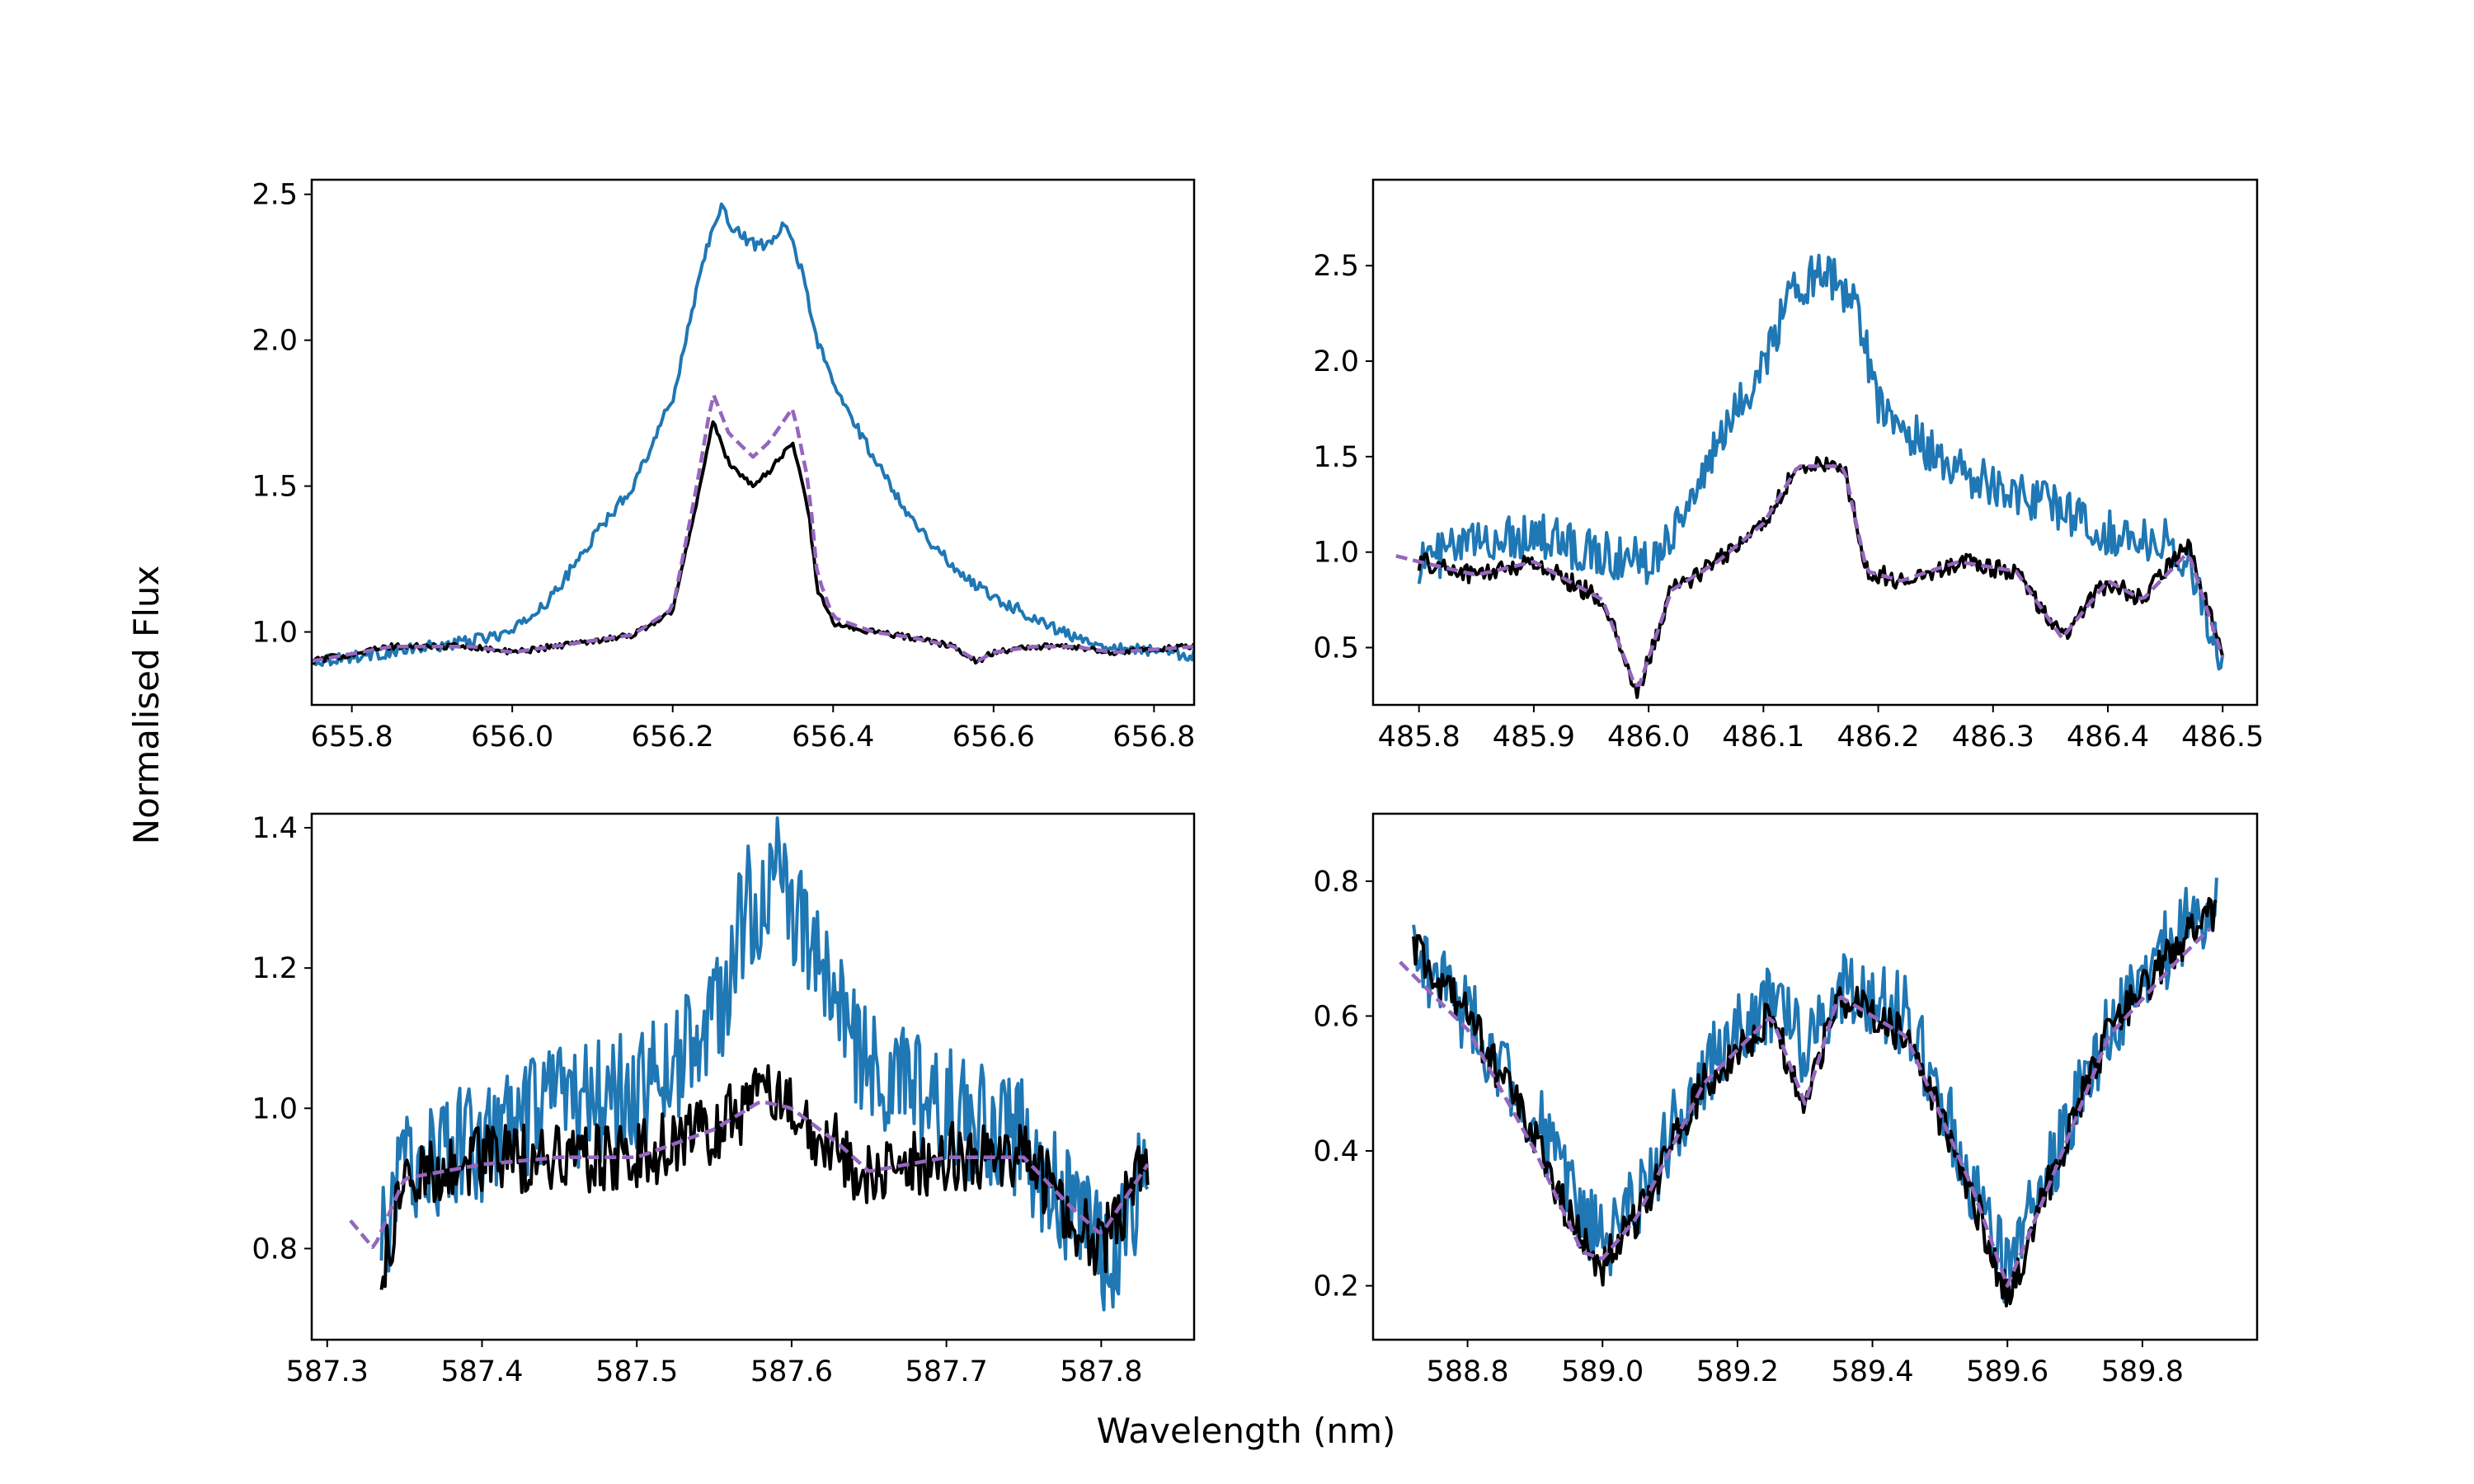 This screenshot has width=2474, height=1484. What do you see at coordinates (993, 737) in the screenshot?
I see `x-tick-label: 656.6` at bounding box center [993, 737].